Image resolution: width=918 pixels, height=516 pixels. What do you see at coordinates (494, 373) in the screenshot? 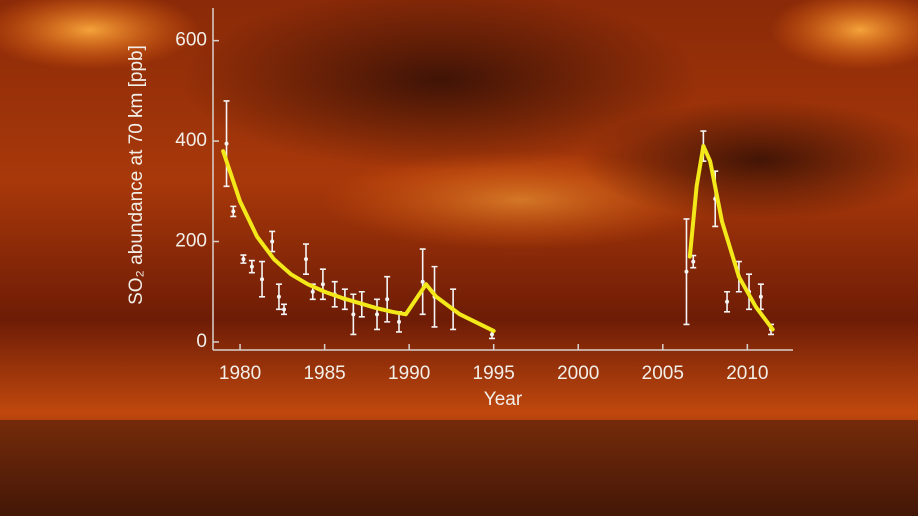
I see `x-tick-label: 1995` at bounding box center [494, 373].